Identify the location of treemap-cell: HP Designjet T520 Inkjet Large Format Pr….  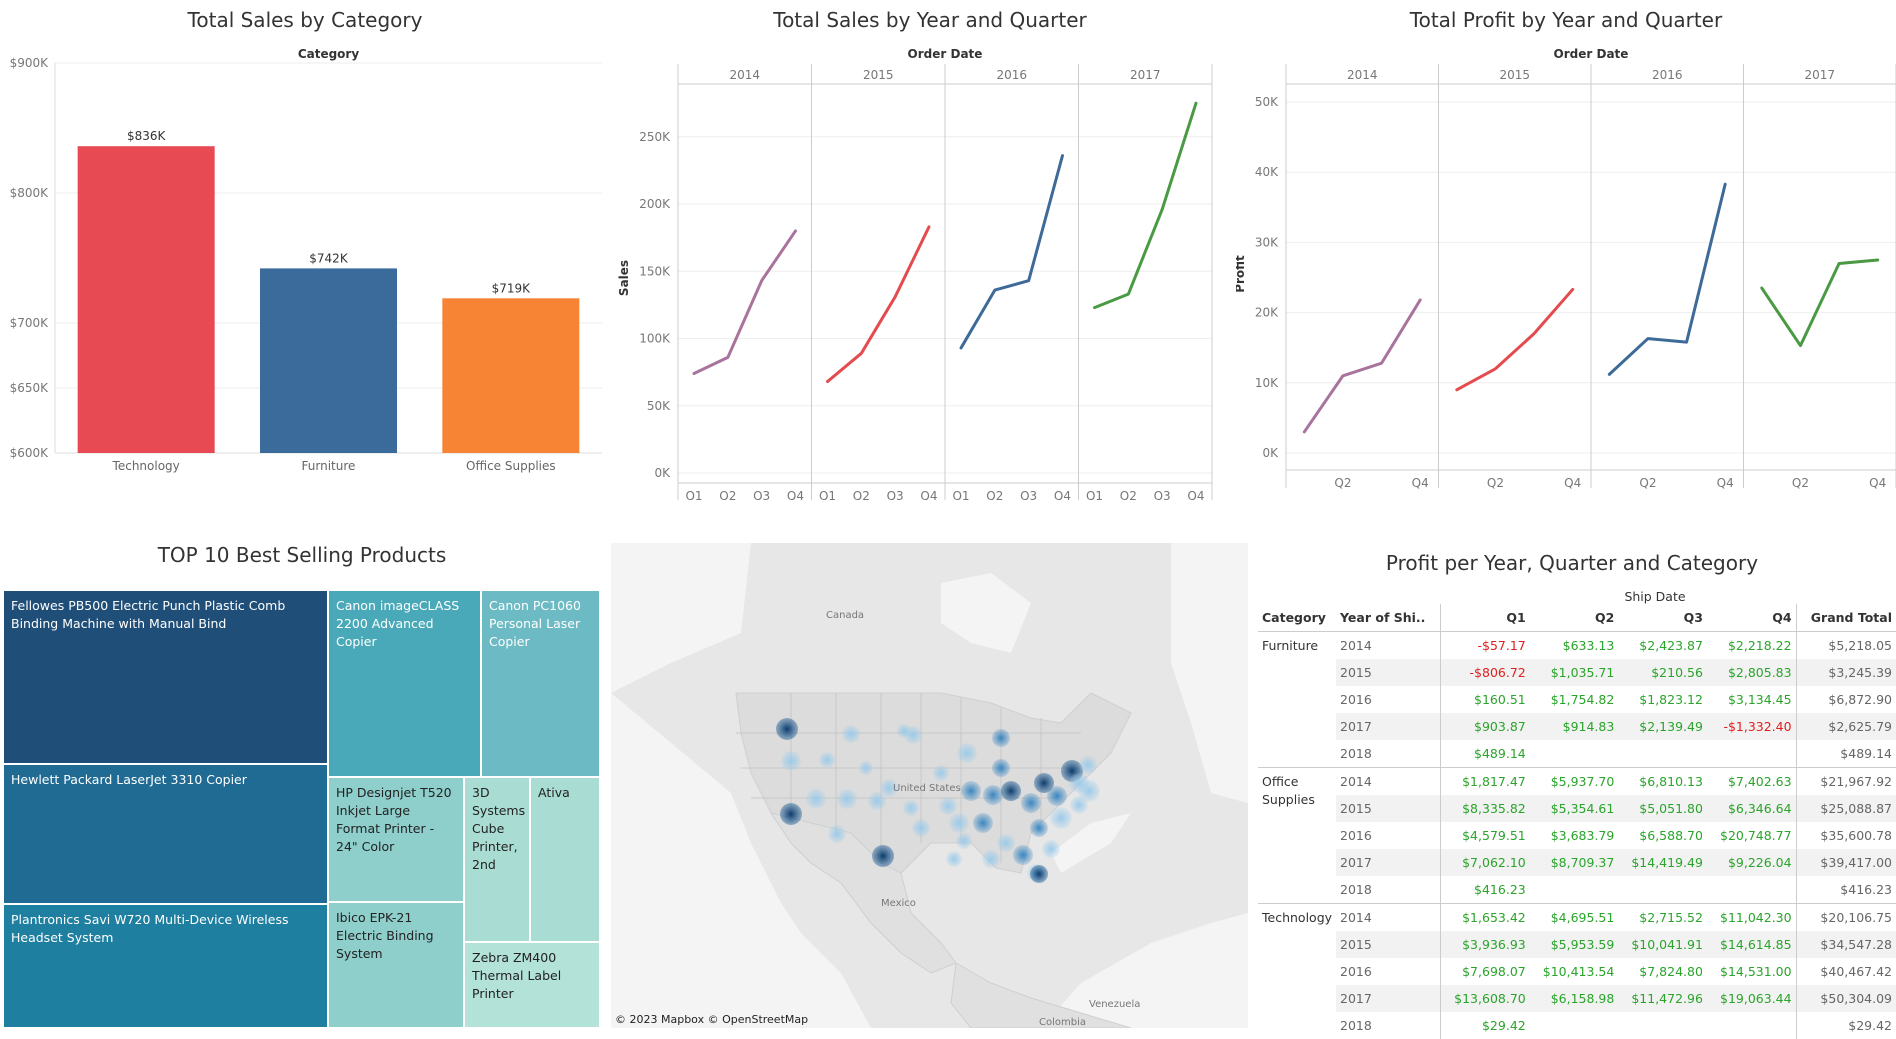
(396, 839).